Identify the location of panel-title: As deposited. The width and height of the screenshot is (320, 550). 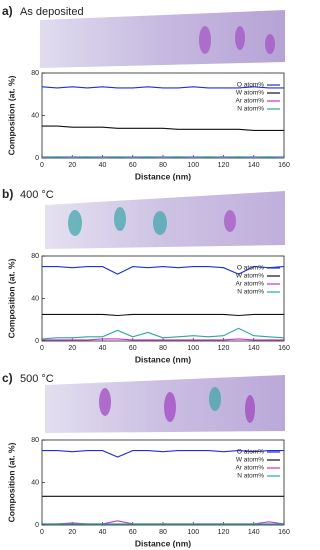
(52, 12).